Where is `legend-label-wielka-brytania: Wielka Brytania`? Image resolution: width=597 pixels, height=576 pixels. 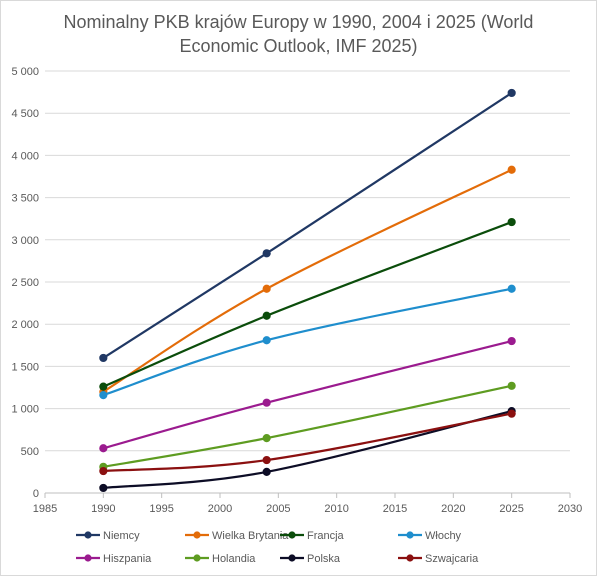
legend-label-wielka-brytania: Wielka Brytania is located at coordinates (250, 536).